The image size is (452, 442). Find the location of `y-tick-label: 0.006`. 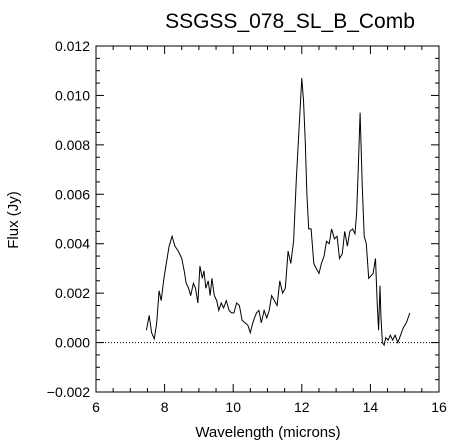

y-tick-label: 0.006 is located at coordinates (72, 194).